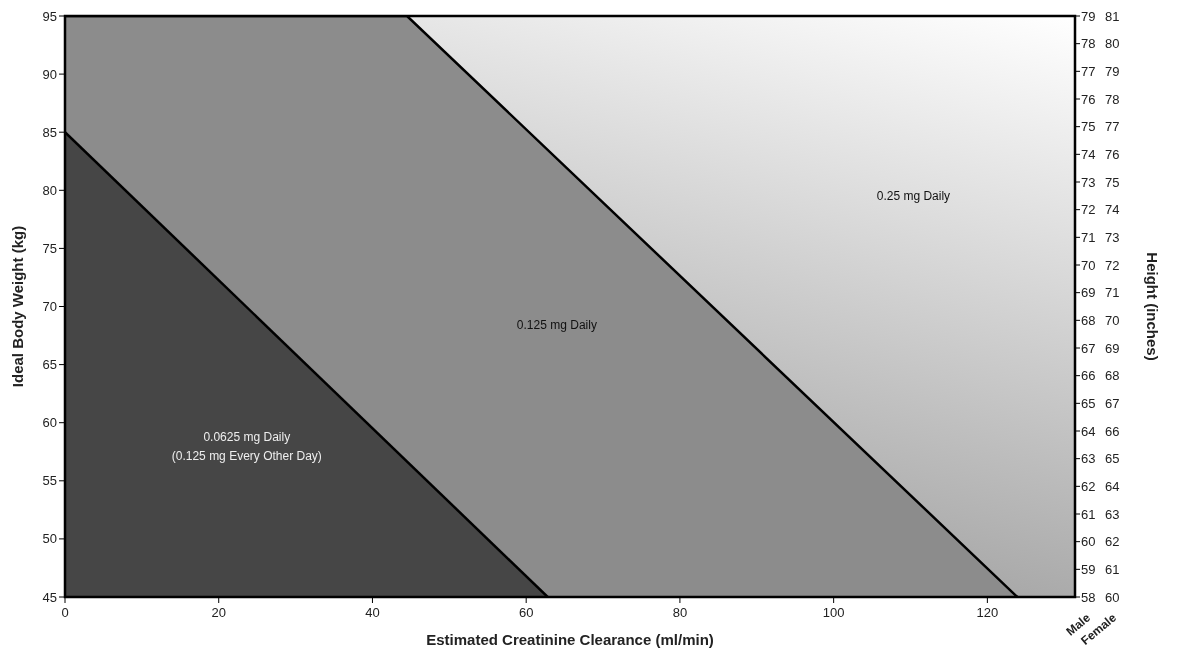  Describe the element at coordinates (1112, 514) in the screenshot. I see `y3-tick-label: 63` at that location.